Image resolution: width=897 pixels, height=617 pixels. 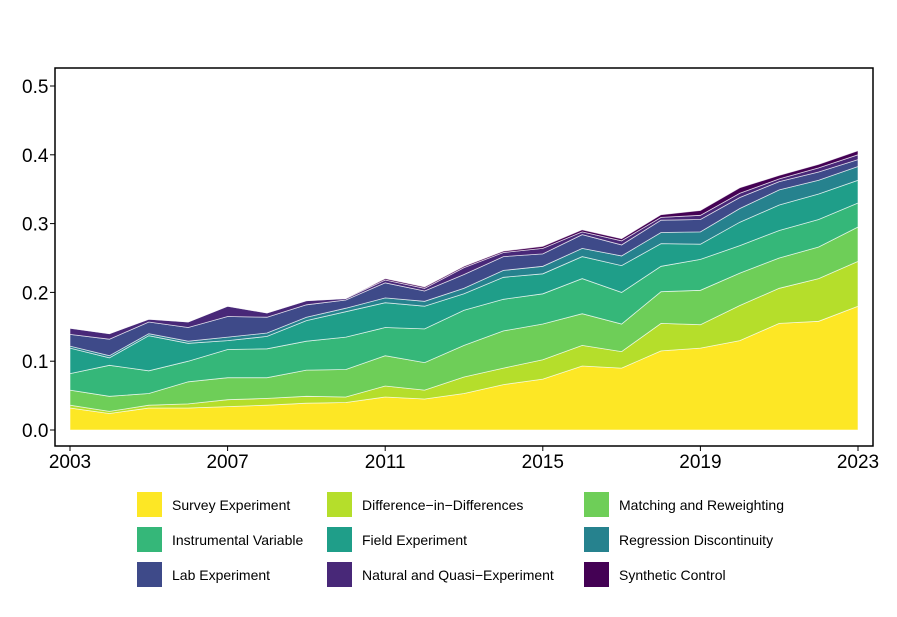 What do you see at coordinates (35, 431) in the screenshot?
I see `y-tick-label: 0.0` at bounding box center [35, 431].